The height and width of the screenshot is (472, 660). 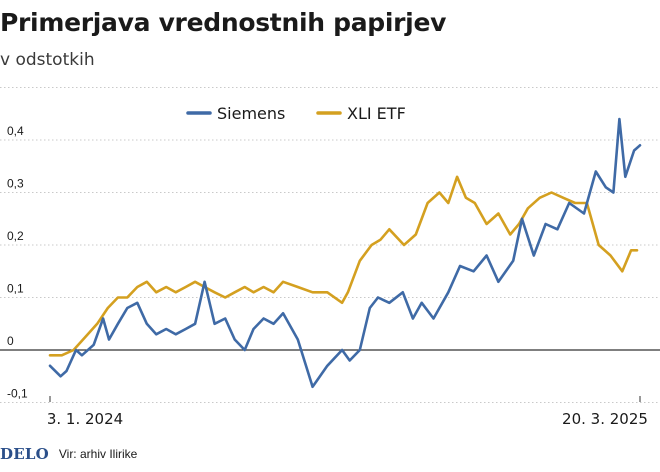 What do you see at coordinates (15, 236) in the screenshot?
I see `y-tick-label: 0,2` at bounding box center [15, 236].